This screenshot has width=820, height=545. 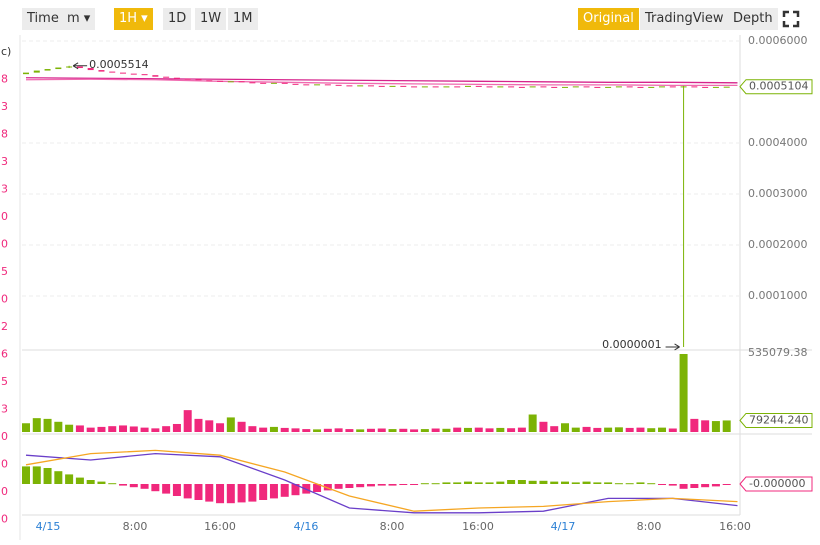 What do you see at coordinates (79, 19) in the screenshot?
I see `minute-menu: m ▾` at bounding box center [79, 19].